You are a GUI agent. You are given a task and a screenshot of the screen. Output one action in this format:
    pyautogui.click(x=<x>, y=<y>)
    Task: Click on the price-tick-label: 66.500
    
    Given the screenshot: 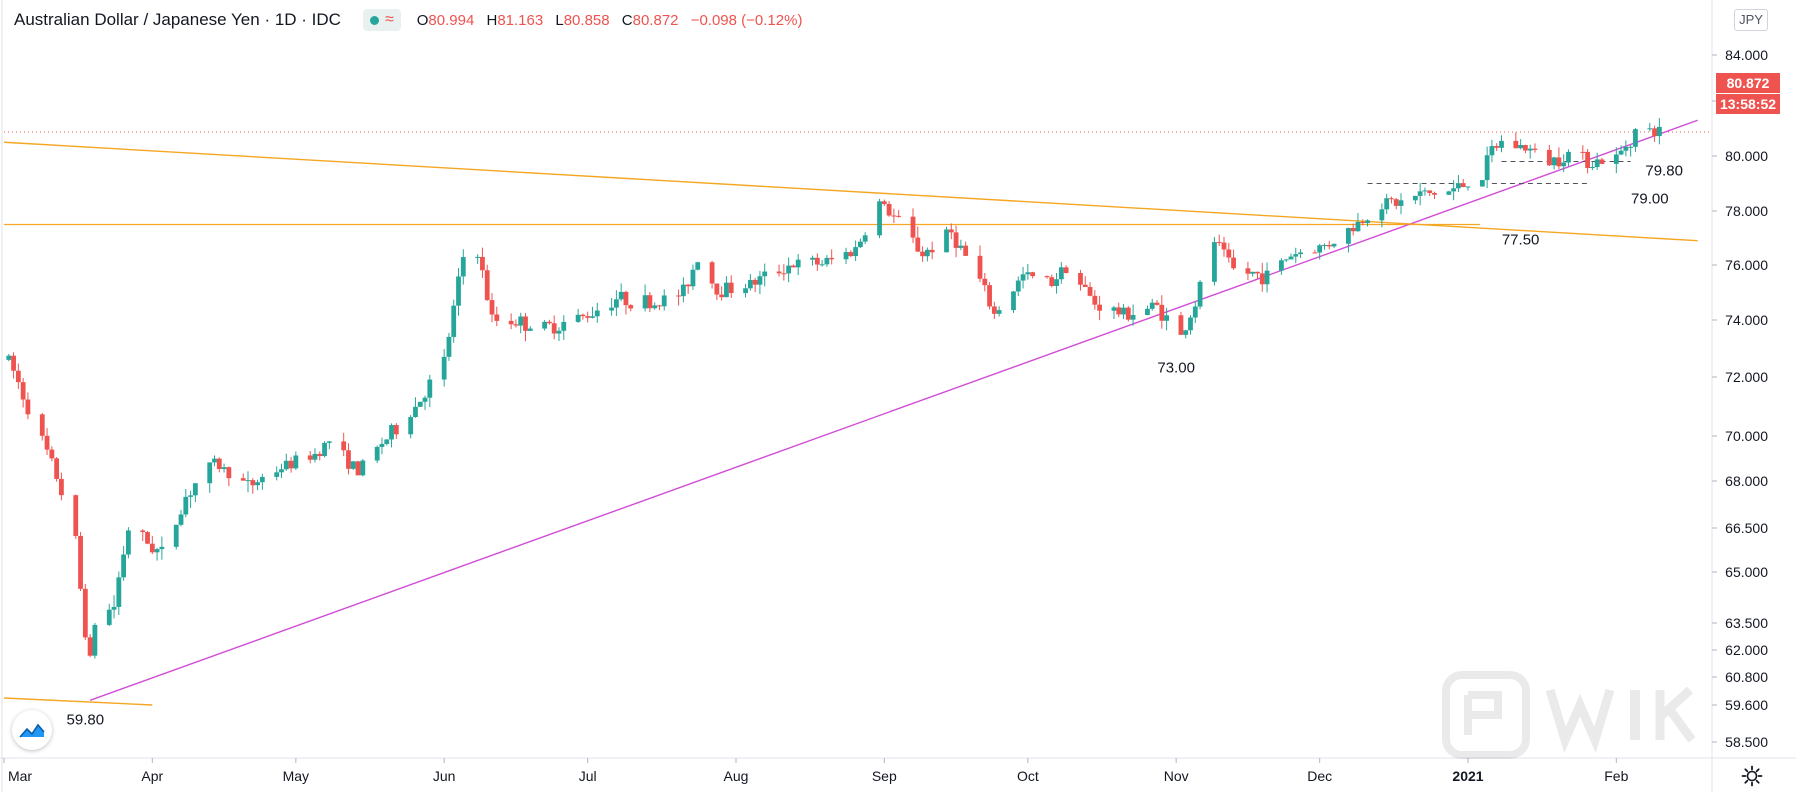 What is the action you would take?
    pyautogui.click(x=1746, y=528)
    